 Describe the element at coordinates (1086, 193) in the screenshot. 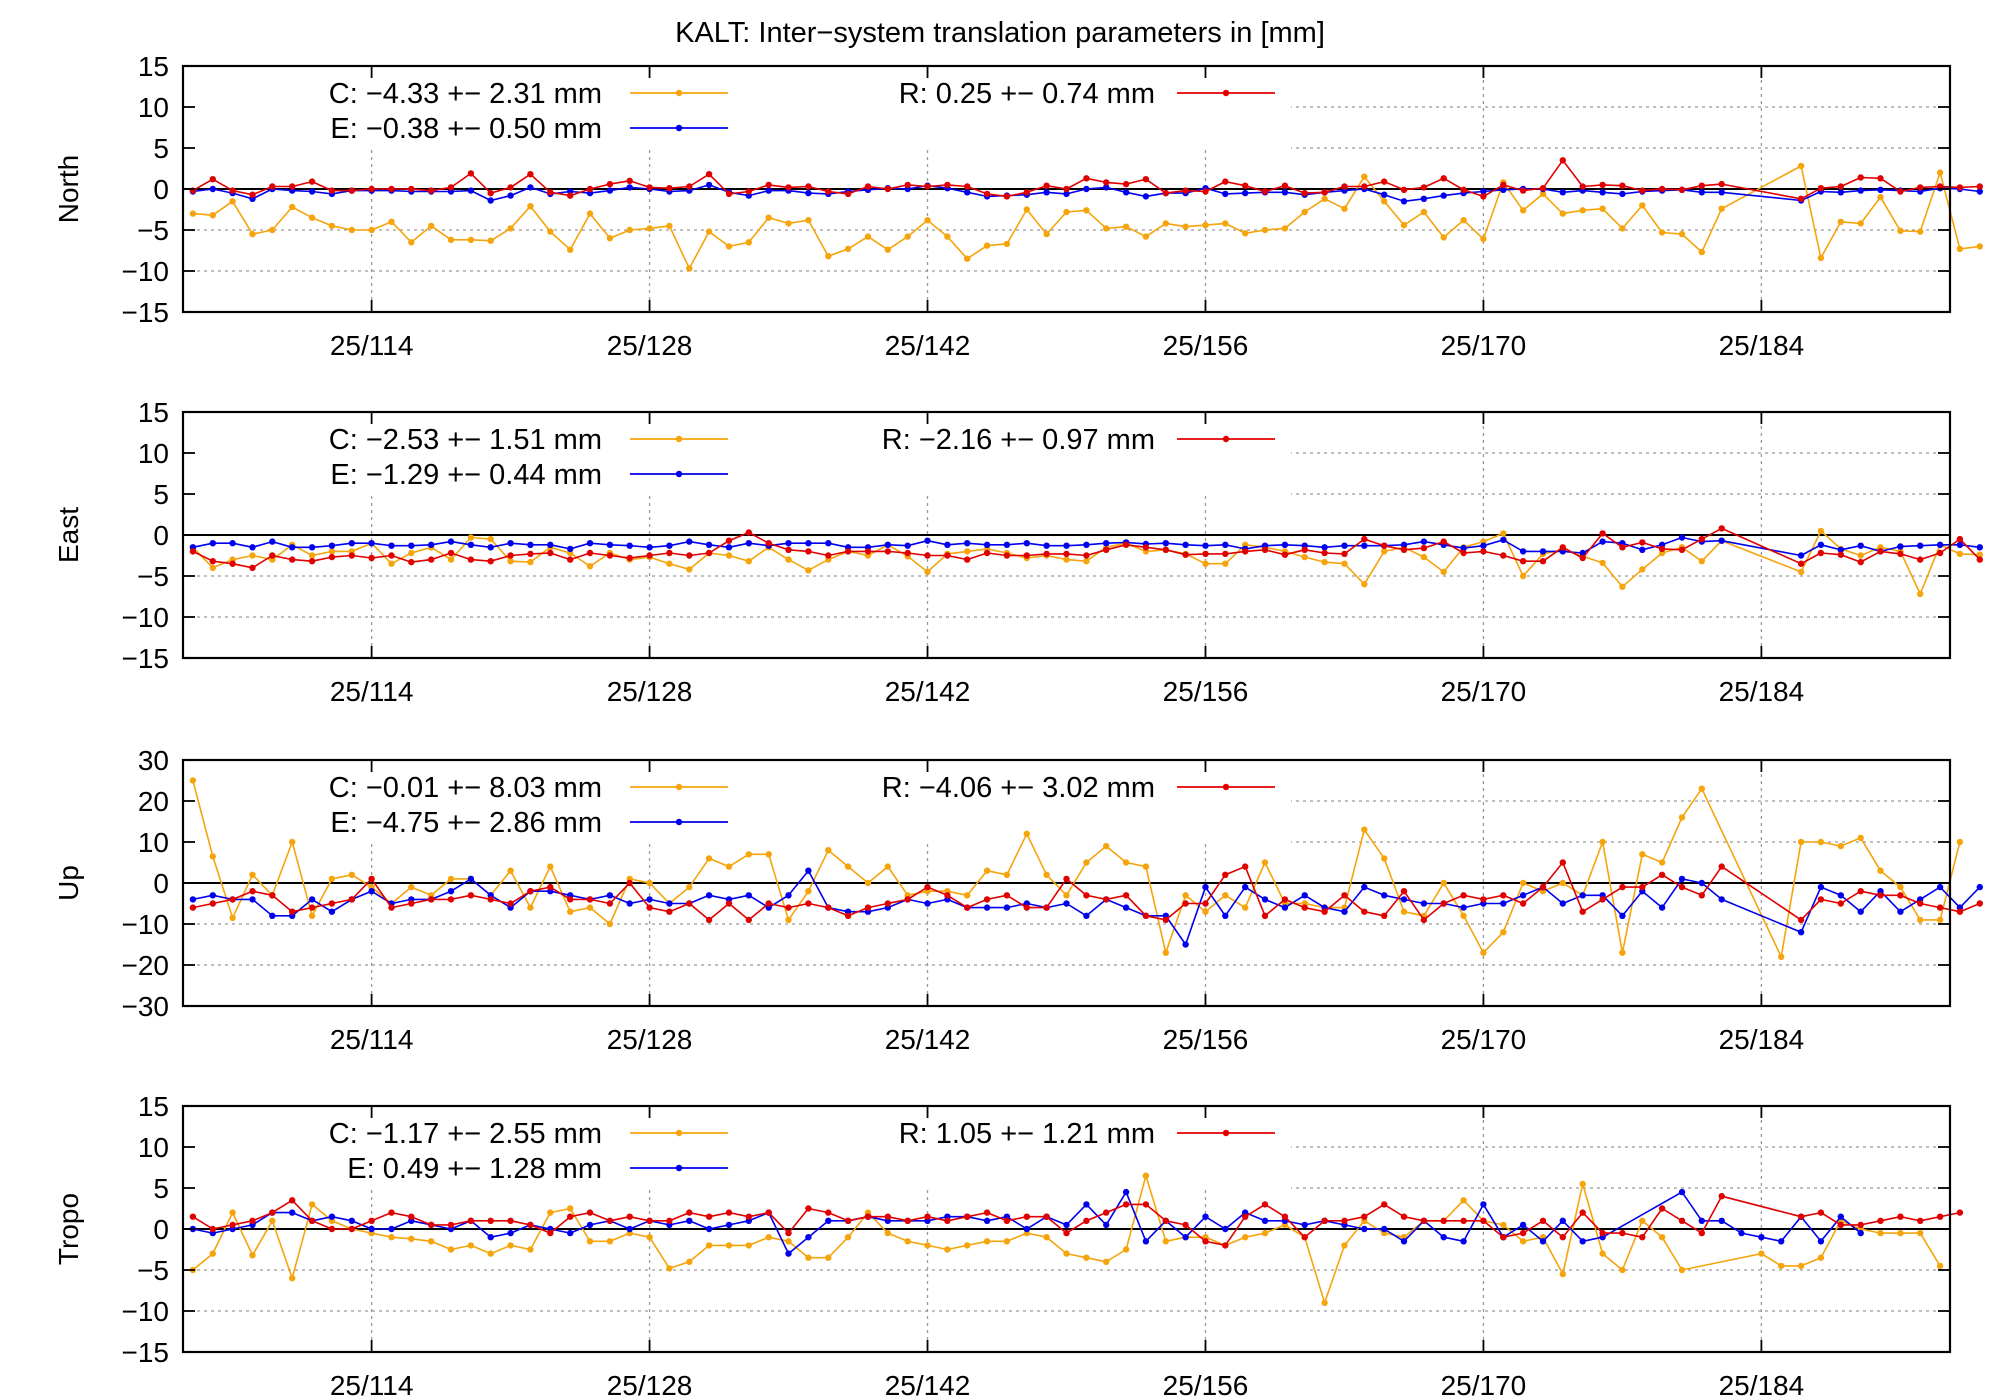

I see `series-line-e` at that location.